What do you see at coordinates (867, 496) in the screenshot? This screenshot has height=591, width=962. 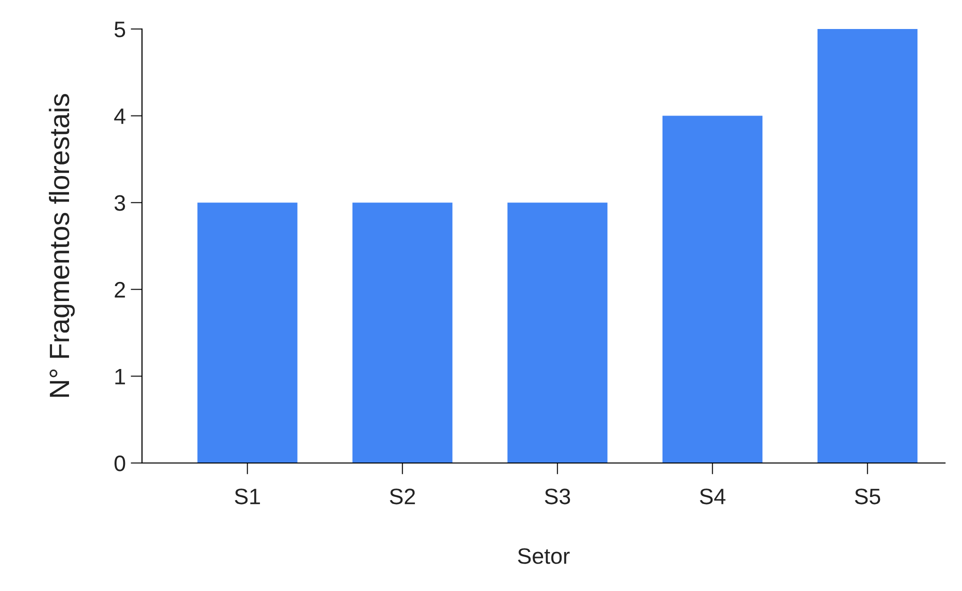 I see `x-tick-label: S5` at bounding box center [867, 496].